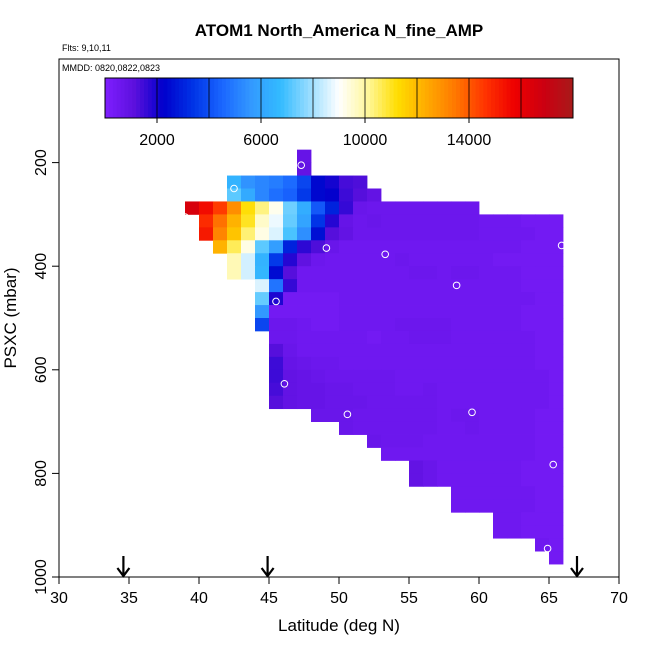 The width and height of the screenshot is (650, 650). Describe the element at coordinates (619, 598) in the screenshot. I see `x-tick-label: 70` at that location.